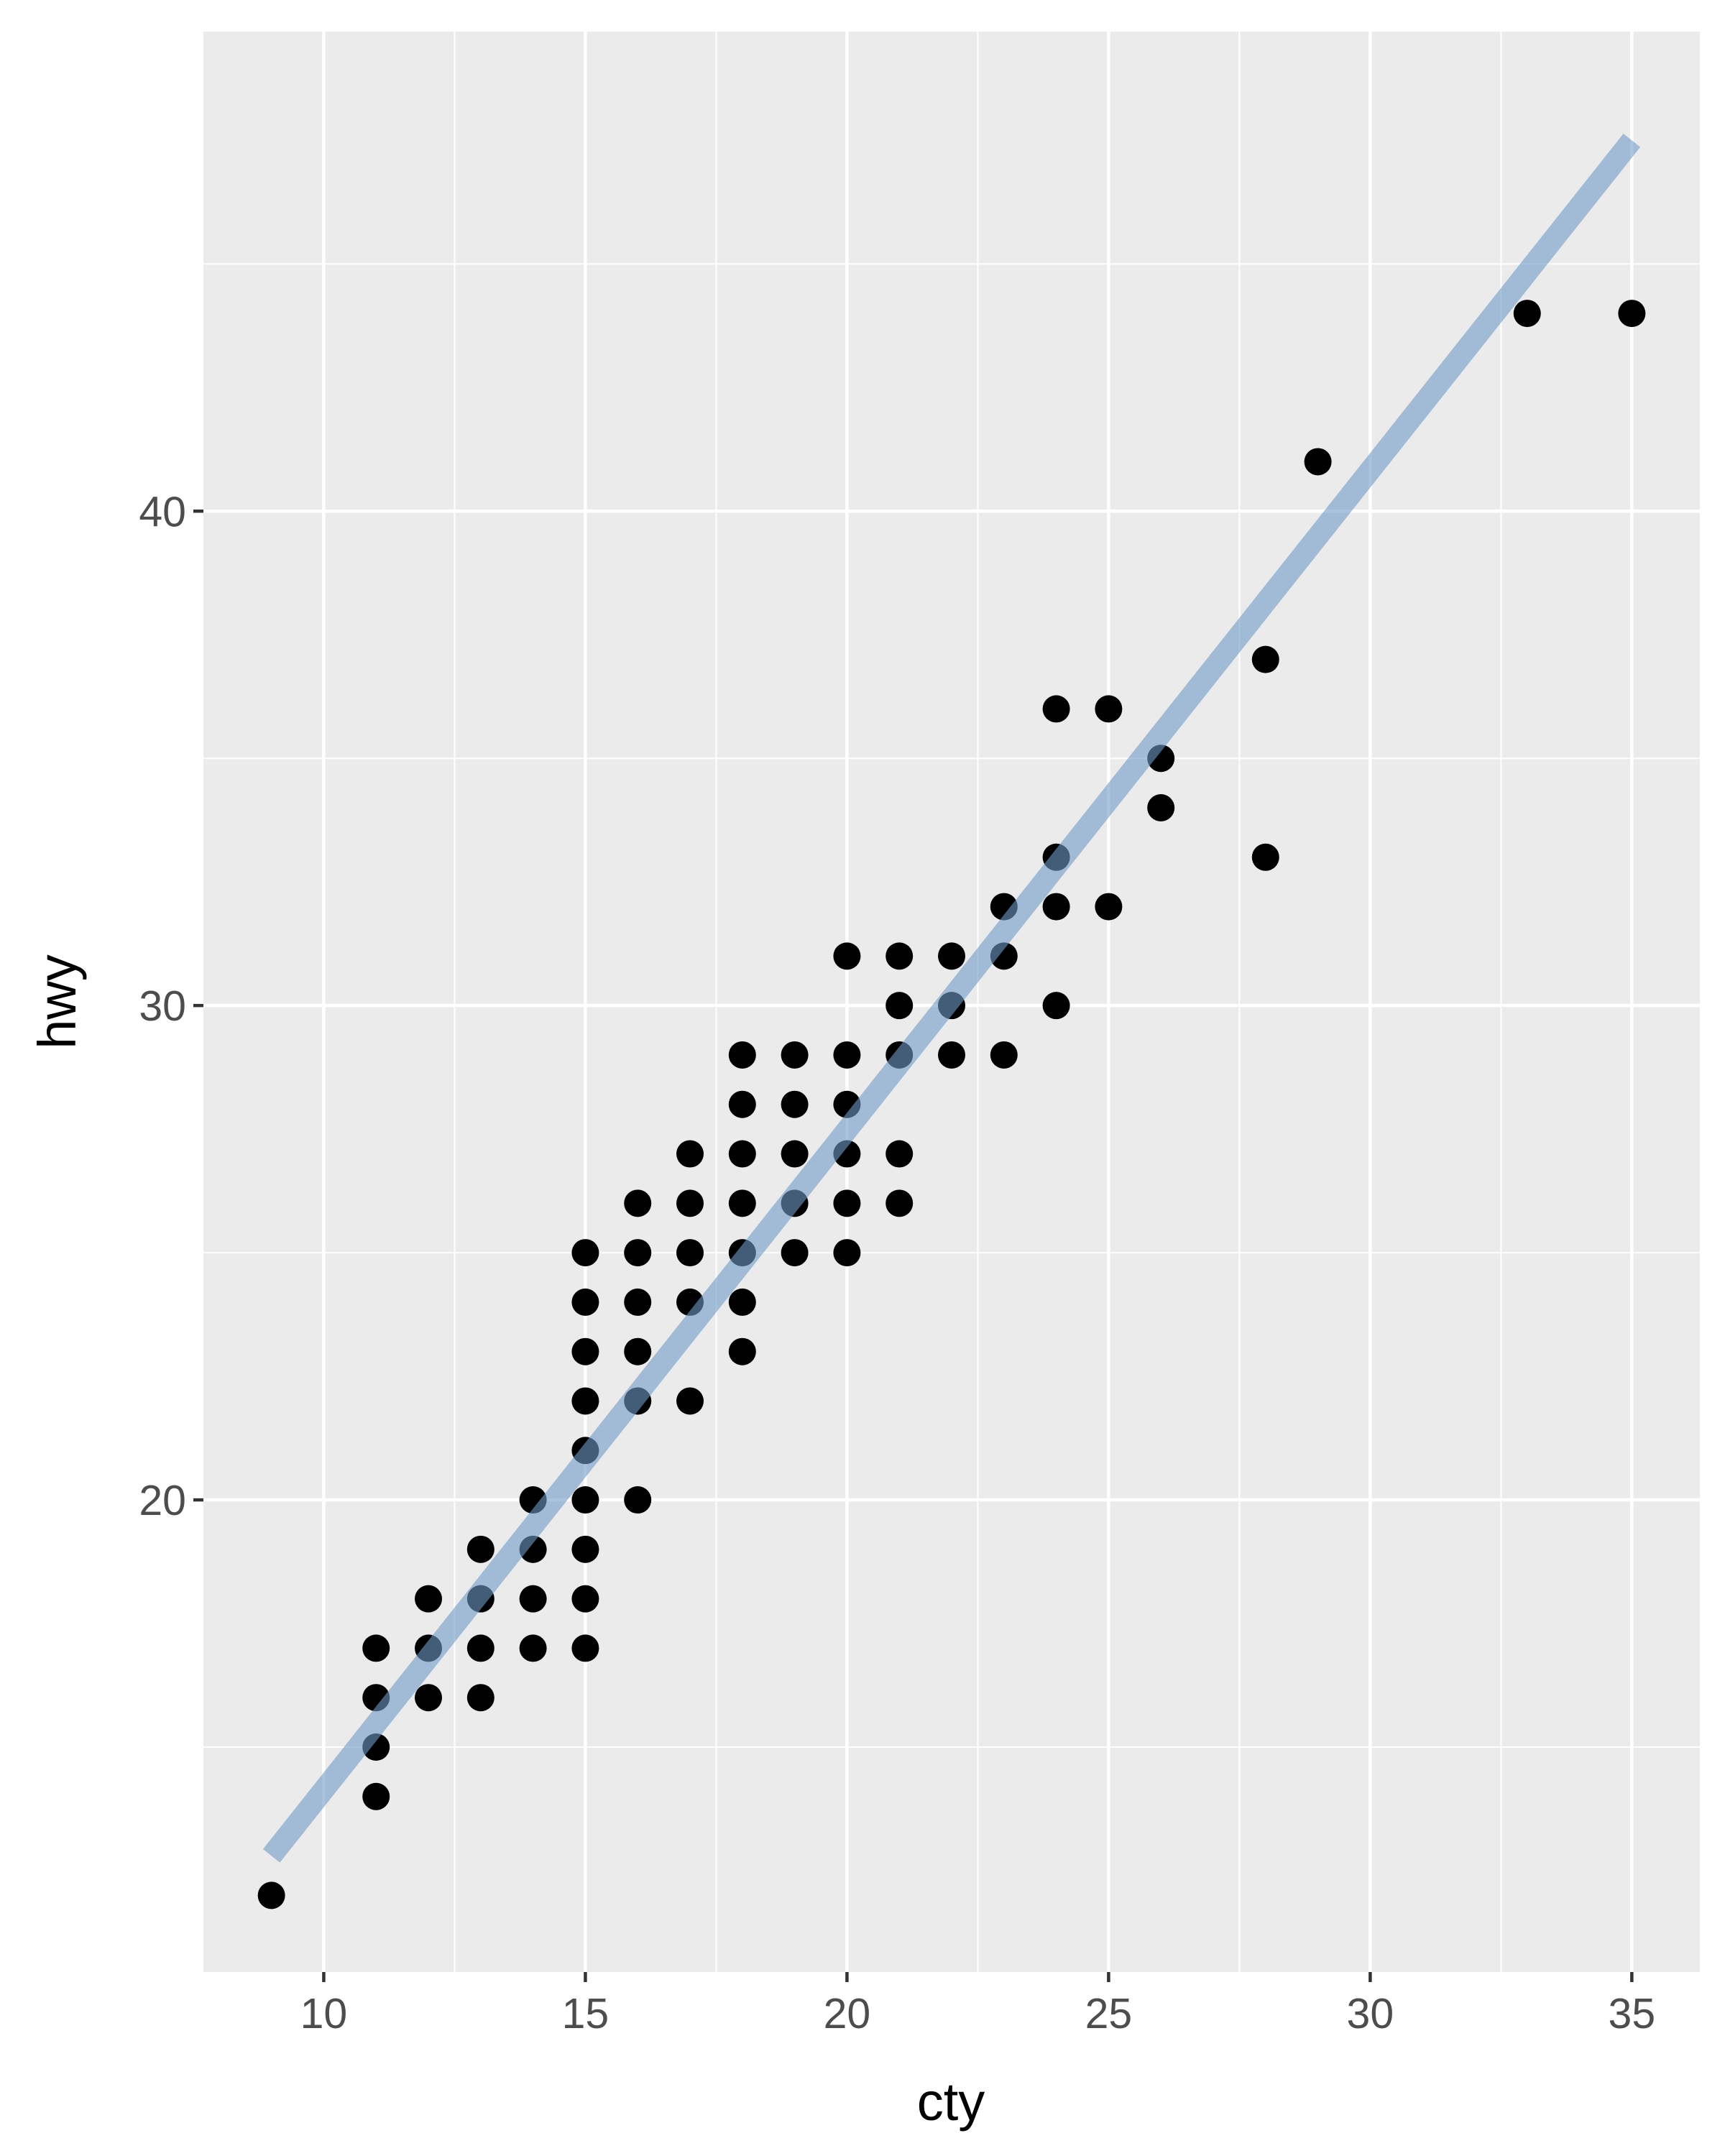 This screenshot has height=2156, width=1725. What do you see at coordinates (162, 1500) in the screenshot?
I see `y-tick-label: 20` at bounding box center [162, 1500].